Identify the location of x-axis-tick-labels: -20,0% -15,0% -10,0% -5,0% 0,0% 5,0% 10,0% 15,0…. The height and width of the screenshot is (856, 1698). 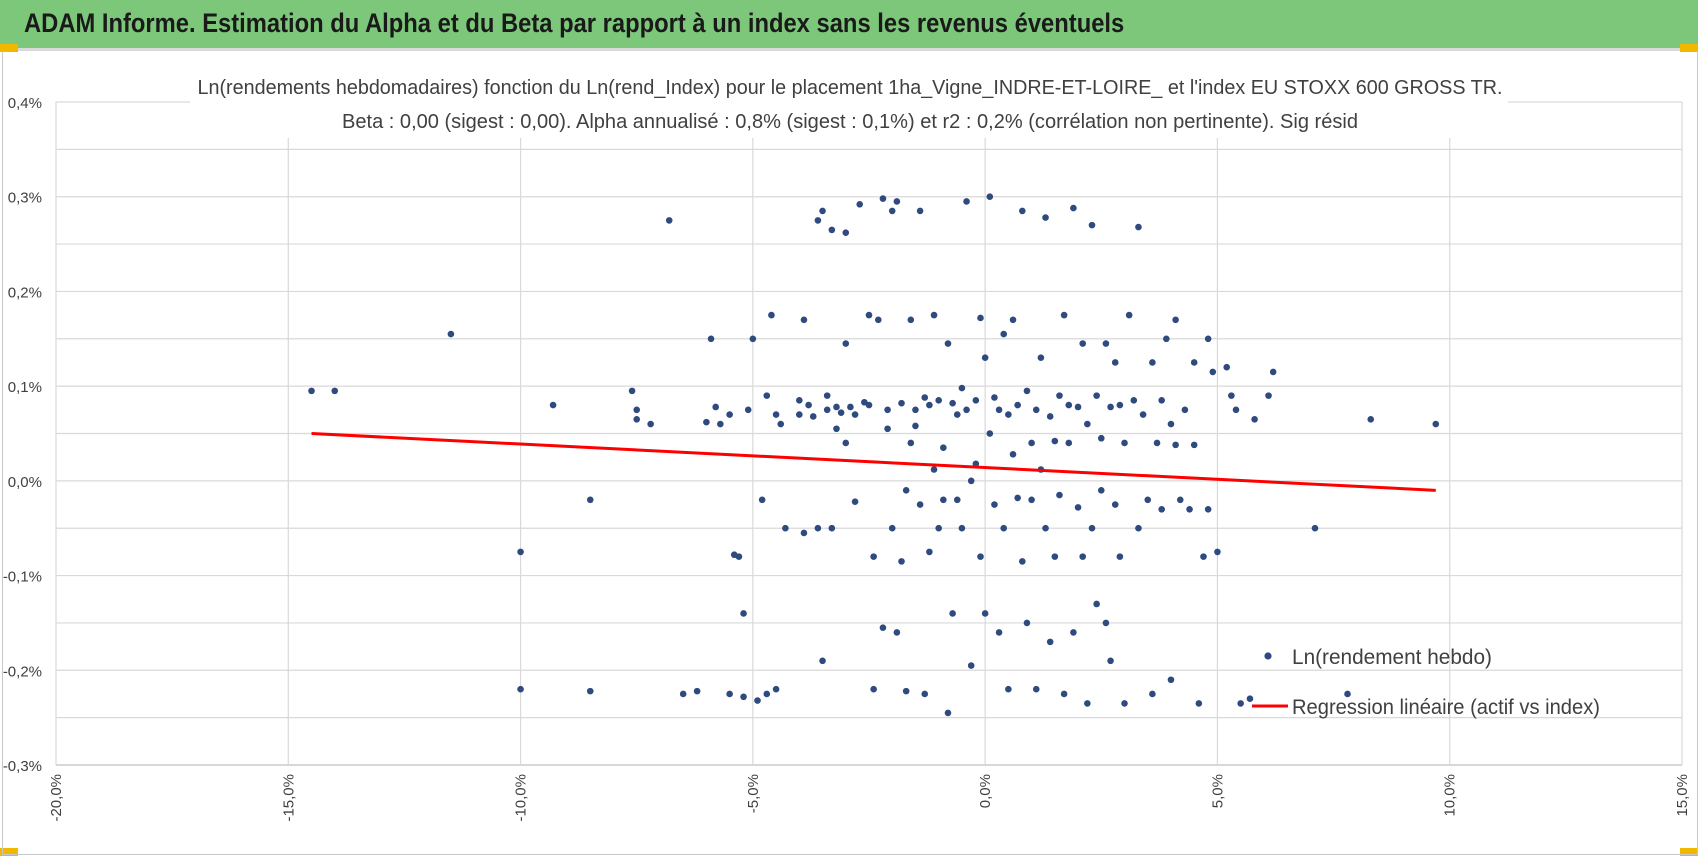
(869, 798).